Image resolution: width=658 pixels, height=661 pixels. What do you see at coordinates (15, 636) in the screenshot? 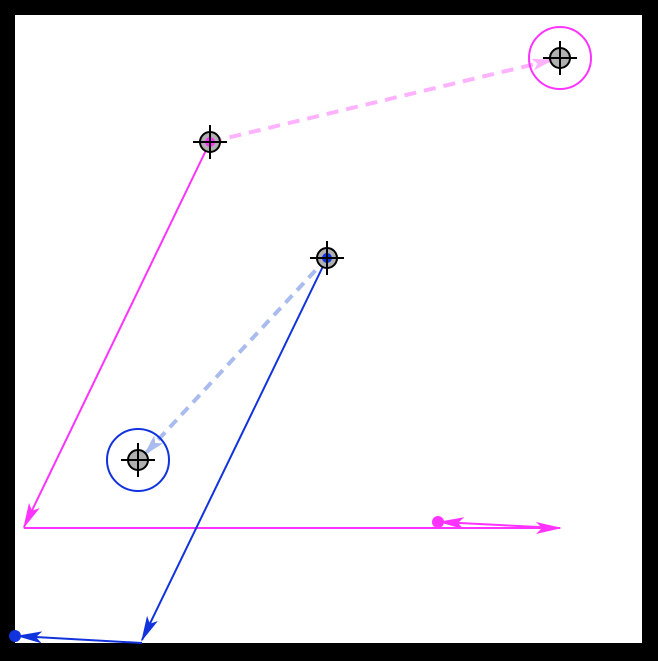
I see `blue-start-dot-icon` at bounding box center [15, 636].